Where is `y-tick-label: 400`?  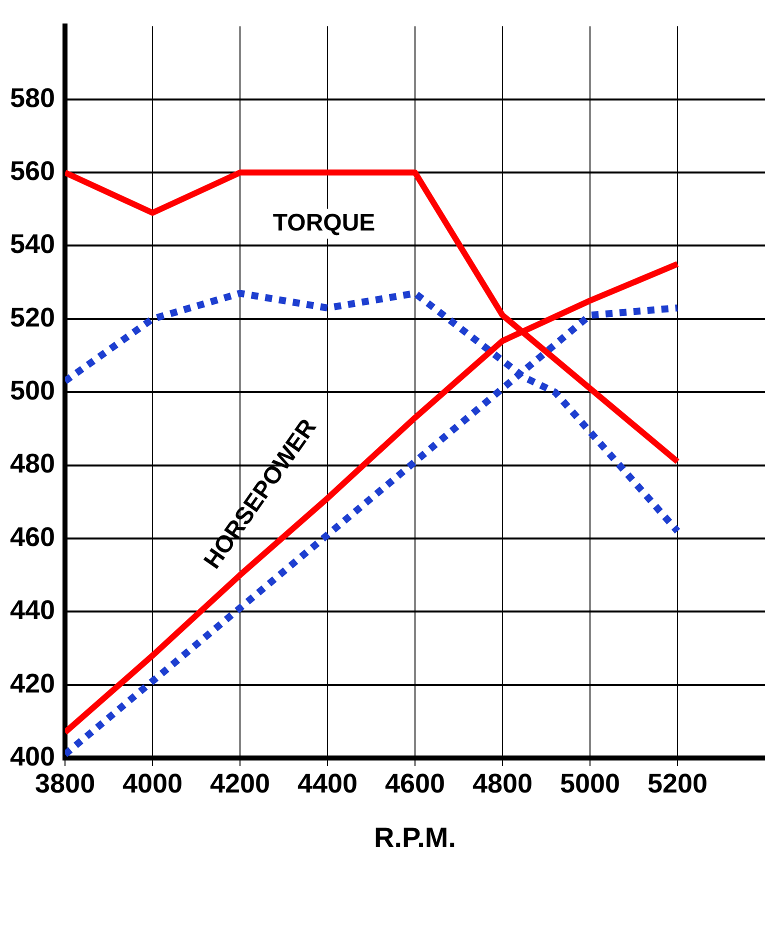
y-tick-label: 400 is located at coordinates (33, 756).